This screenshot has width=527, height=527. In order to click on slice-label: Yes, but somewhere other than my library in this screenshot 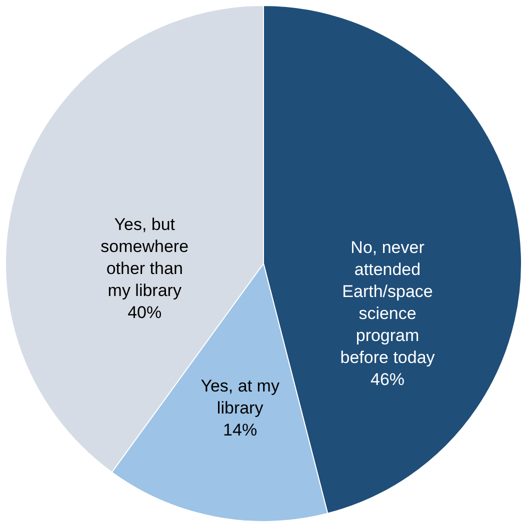, I will do `click(144, 257)`.